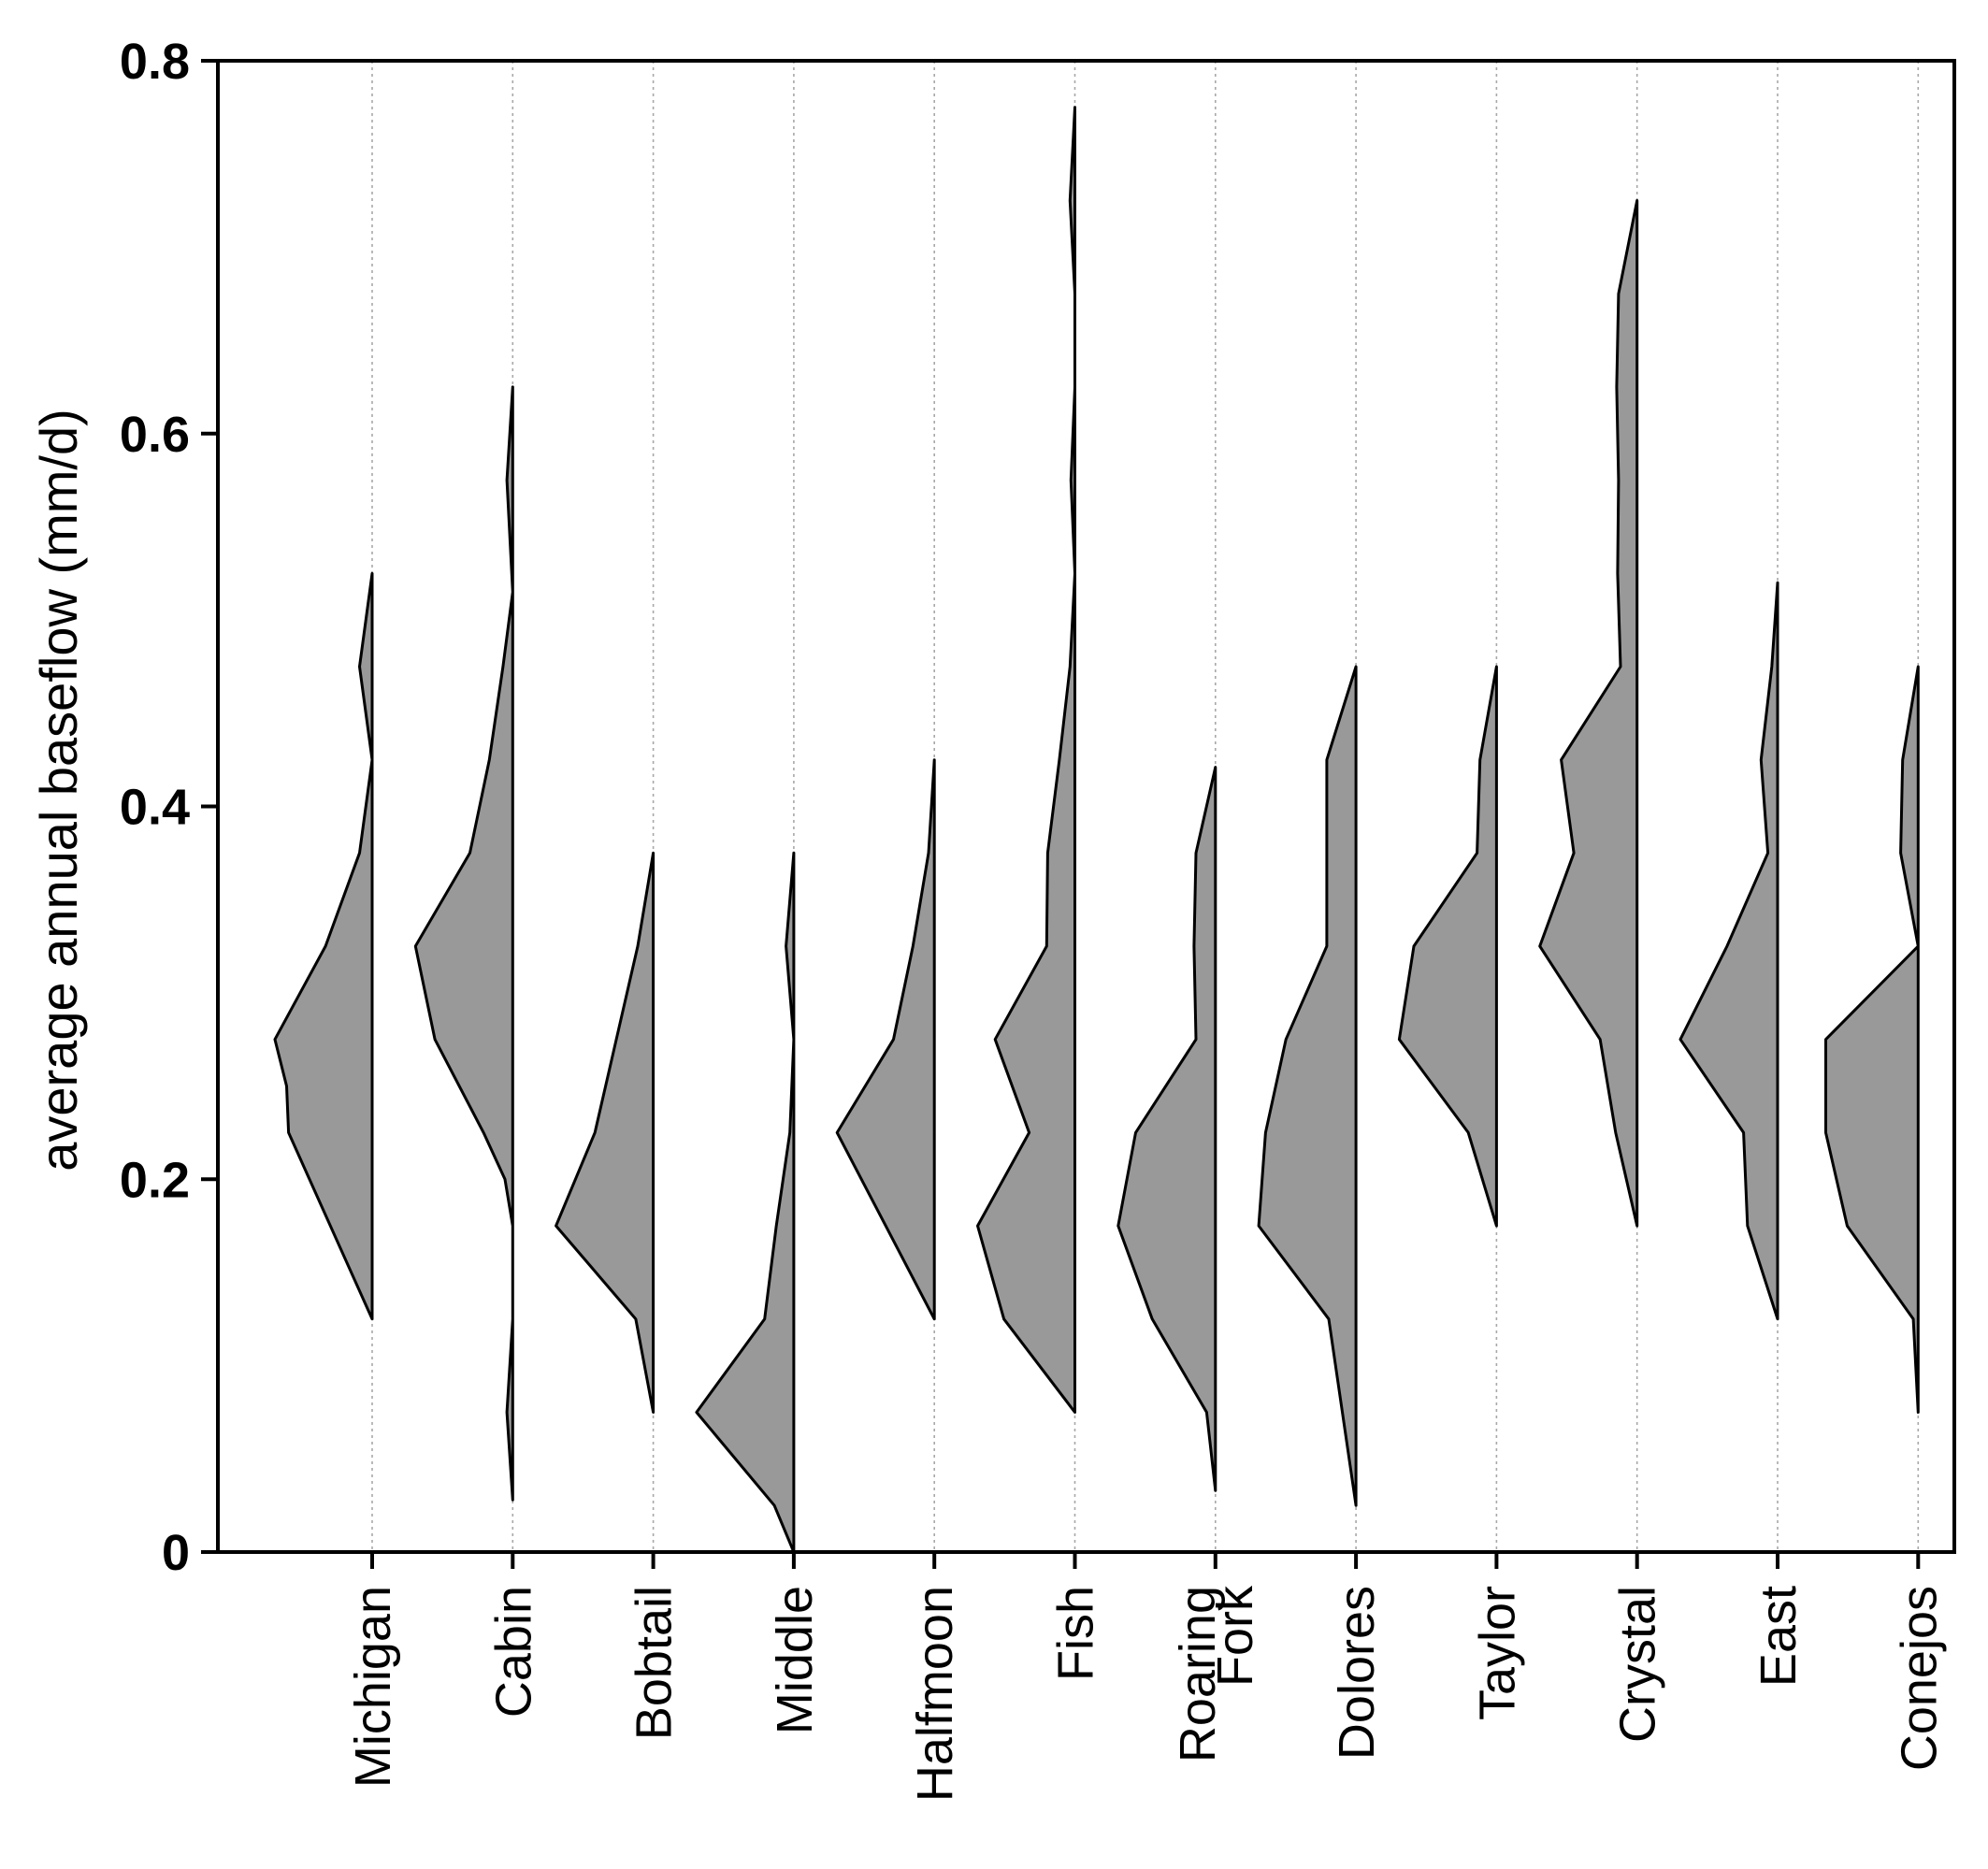 This screenshot has width=1988, height=1869. Describe the element at coordinates (155, 1180) in the screenshot. I see `y-tick-label: 0.2` at that location.